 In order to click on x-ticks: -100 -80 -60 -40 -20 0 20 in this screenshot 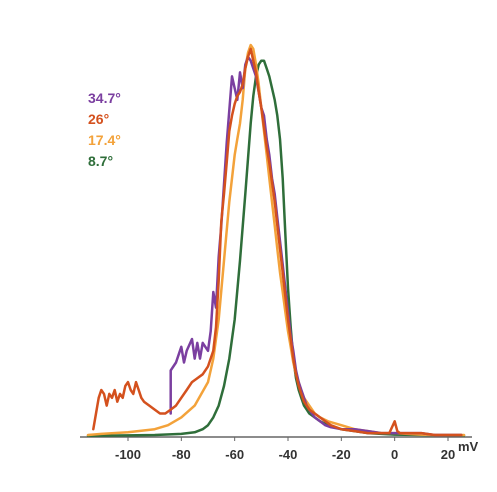, I will do `click(285, 449)`.